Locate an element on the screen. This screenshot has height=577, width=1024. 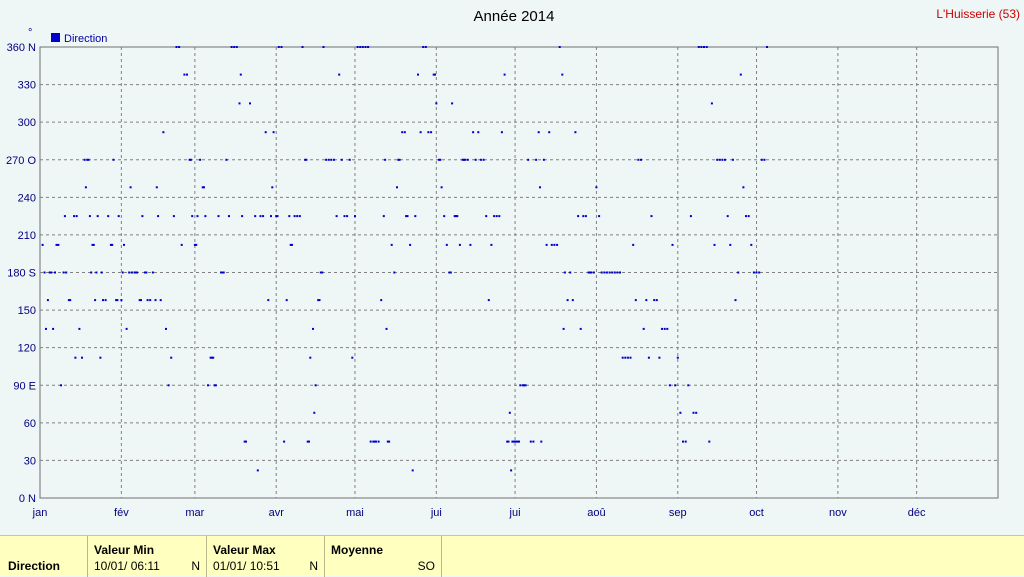
min-value: 10/01/ 06:11 is located at coordinates (127, 566).